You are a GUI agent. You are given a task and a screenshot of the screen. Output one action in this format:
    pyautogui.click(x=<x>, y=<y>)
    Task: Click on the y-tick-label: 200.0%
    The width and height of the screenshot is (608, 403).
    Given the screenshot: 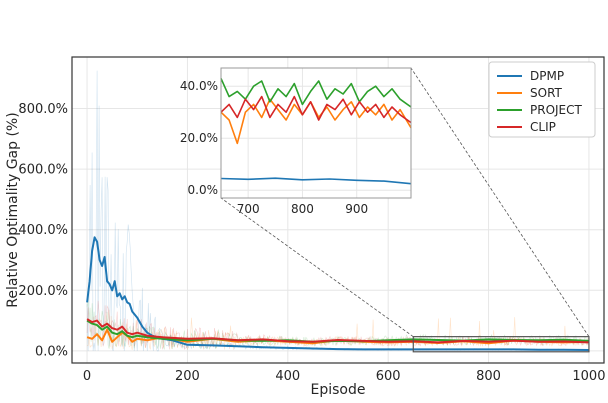 What is the action you would take?
    pyautogui.click(x=43, y=291)
    